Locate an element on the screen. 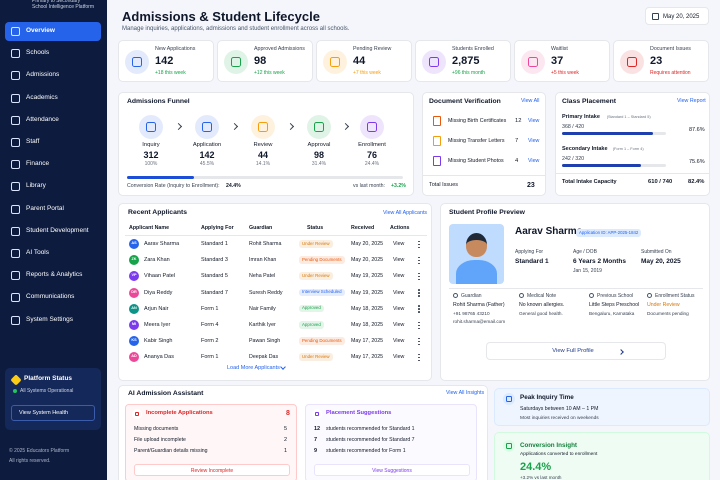  kpi-card: Students Enrolled 2,875 +96 this month is located at coordinates (463, 61).